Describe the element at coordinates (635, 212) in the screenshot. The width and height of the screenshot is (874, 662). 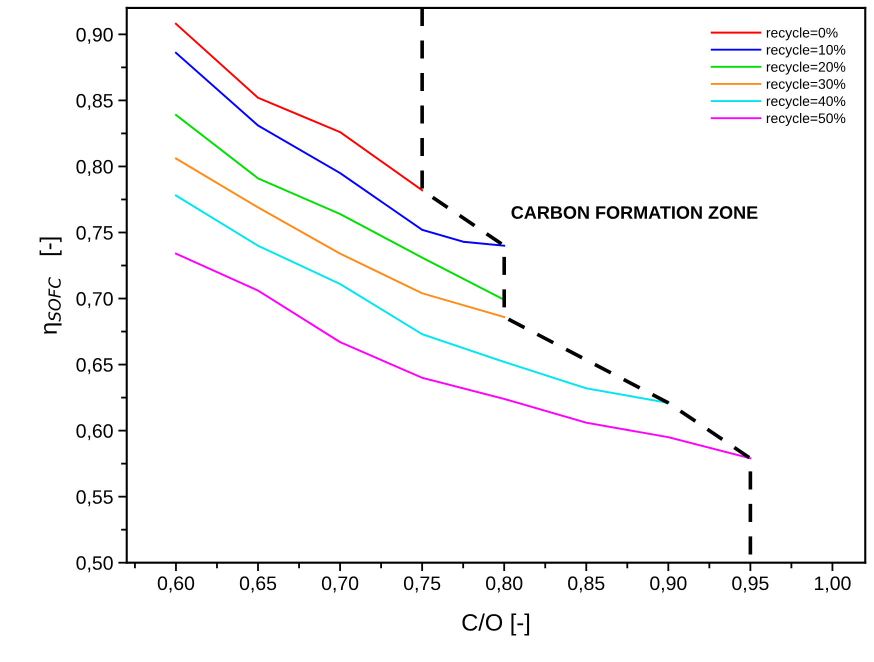
I see `annotation: CARBON FORMATION ZONE` at that location.